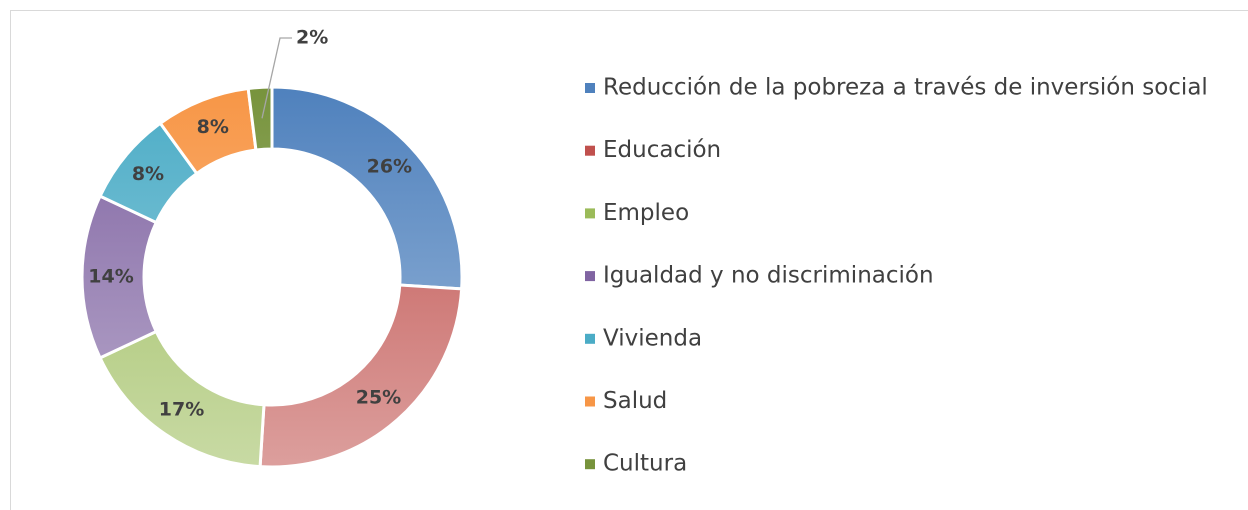  I want to click on data-label: 25%, so click(378, 397).